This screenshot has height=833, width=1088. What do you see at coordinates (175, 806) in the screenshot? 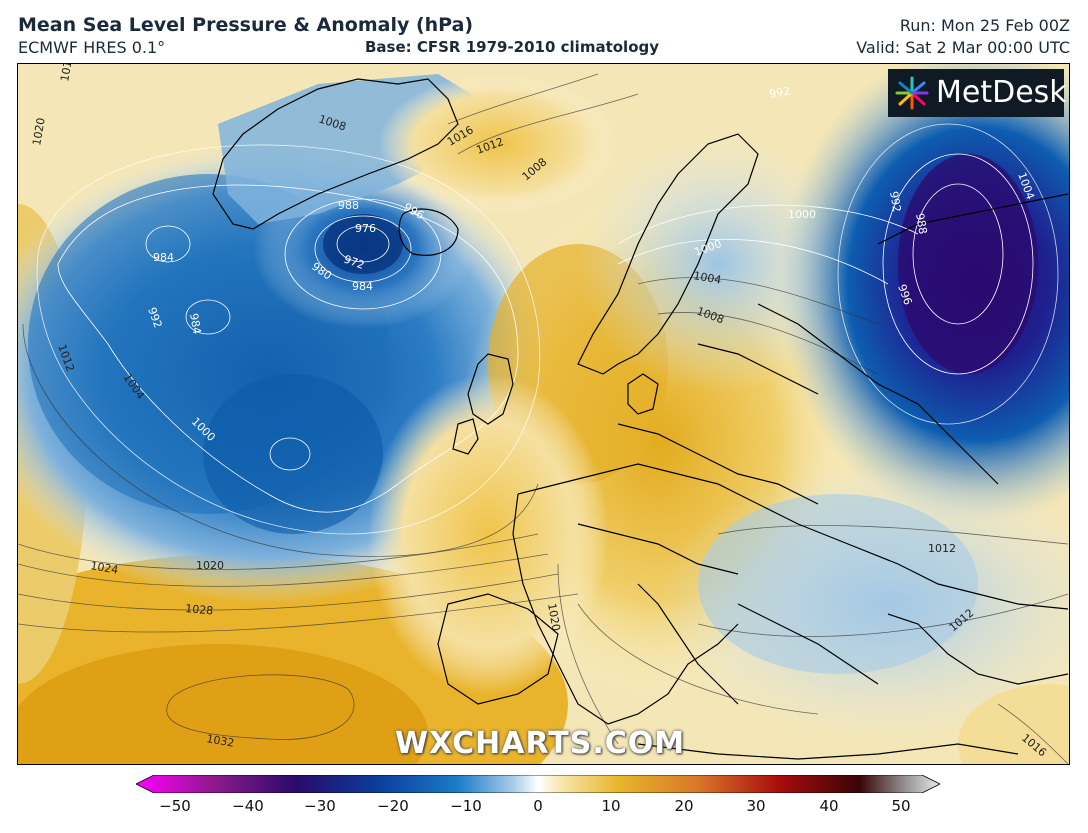
I see `colorbar-tick: −50` at bounding box center [175, 806].